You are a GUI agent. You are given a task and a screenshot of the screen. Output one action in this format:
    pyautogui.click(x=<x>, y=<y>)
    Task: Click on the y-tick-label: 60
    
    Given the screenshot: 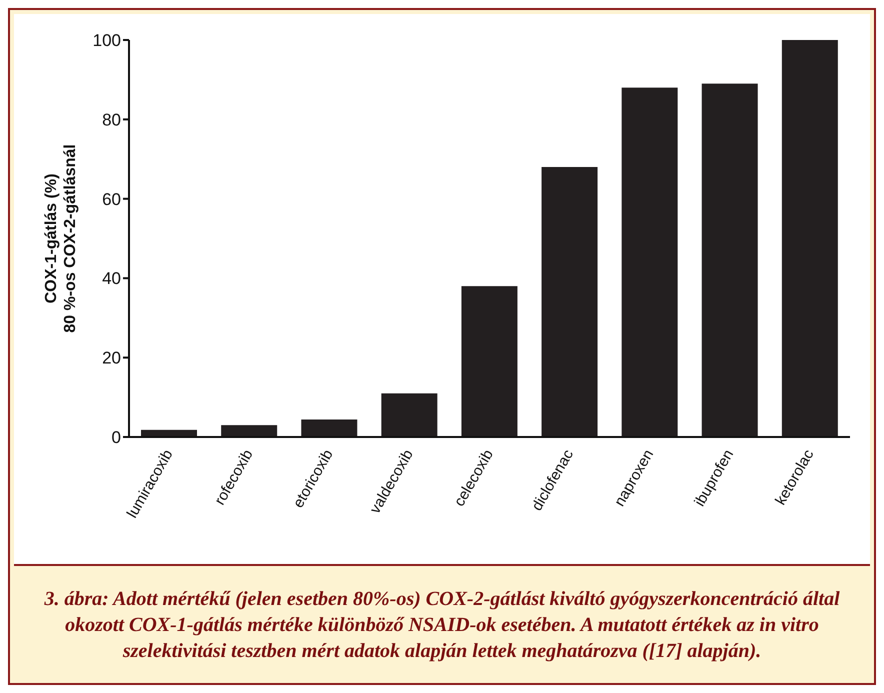 What is the action you would take?
    pyautogui.click(x=111, y=199)
    